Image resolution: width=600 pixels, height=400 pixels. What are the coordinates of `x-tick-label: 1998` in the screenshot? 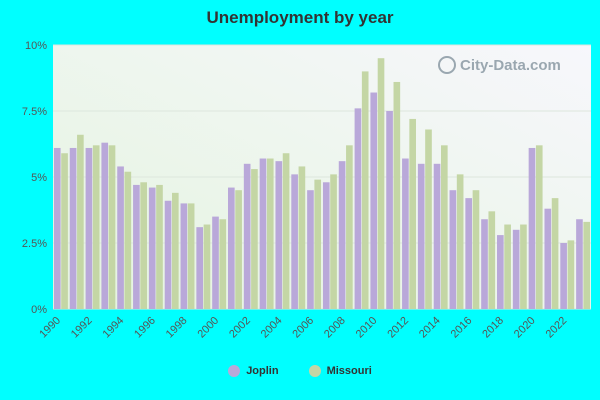 It's located at (177, 328).